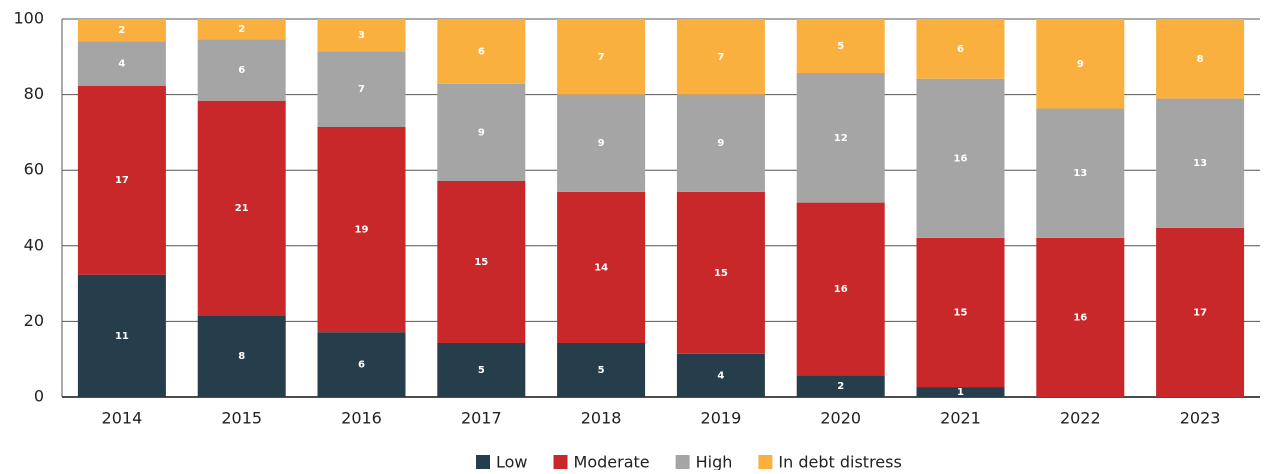  I want to click on y-tick-label: 40, so click(34, 244).